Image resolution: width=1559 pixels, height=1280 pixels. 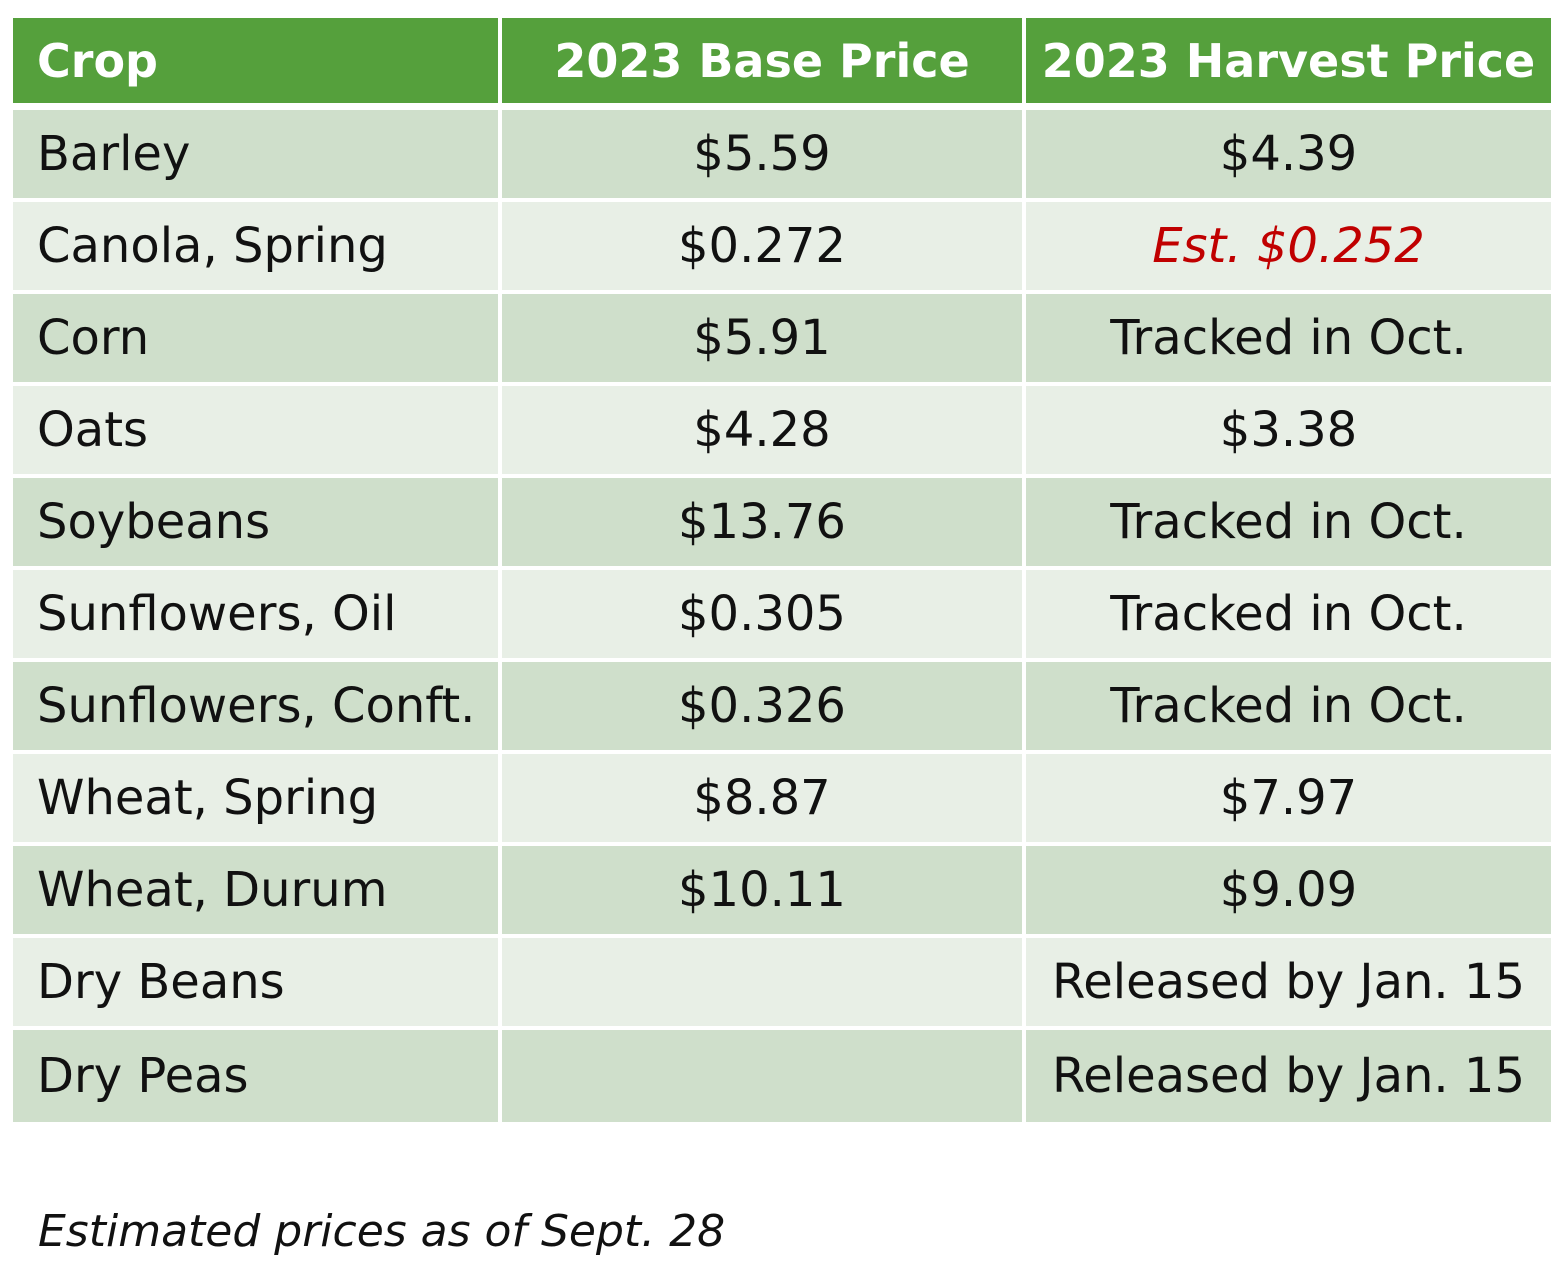 What do you see at coordinates (1288, 800) in the screenshot?
I see `harvest-price-cell: $7.97` at bounding box center [1288, 800].